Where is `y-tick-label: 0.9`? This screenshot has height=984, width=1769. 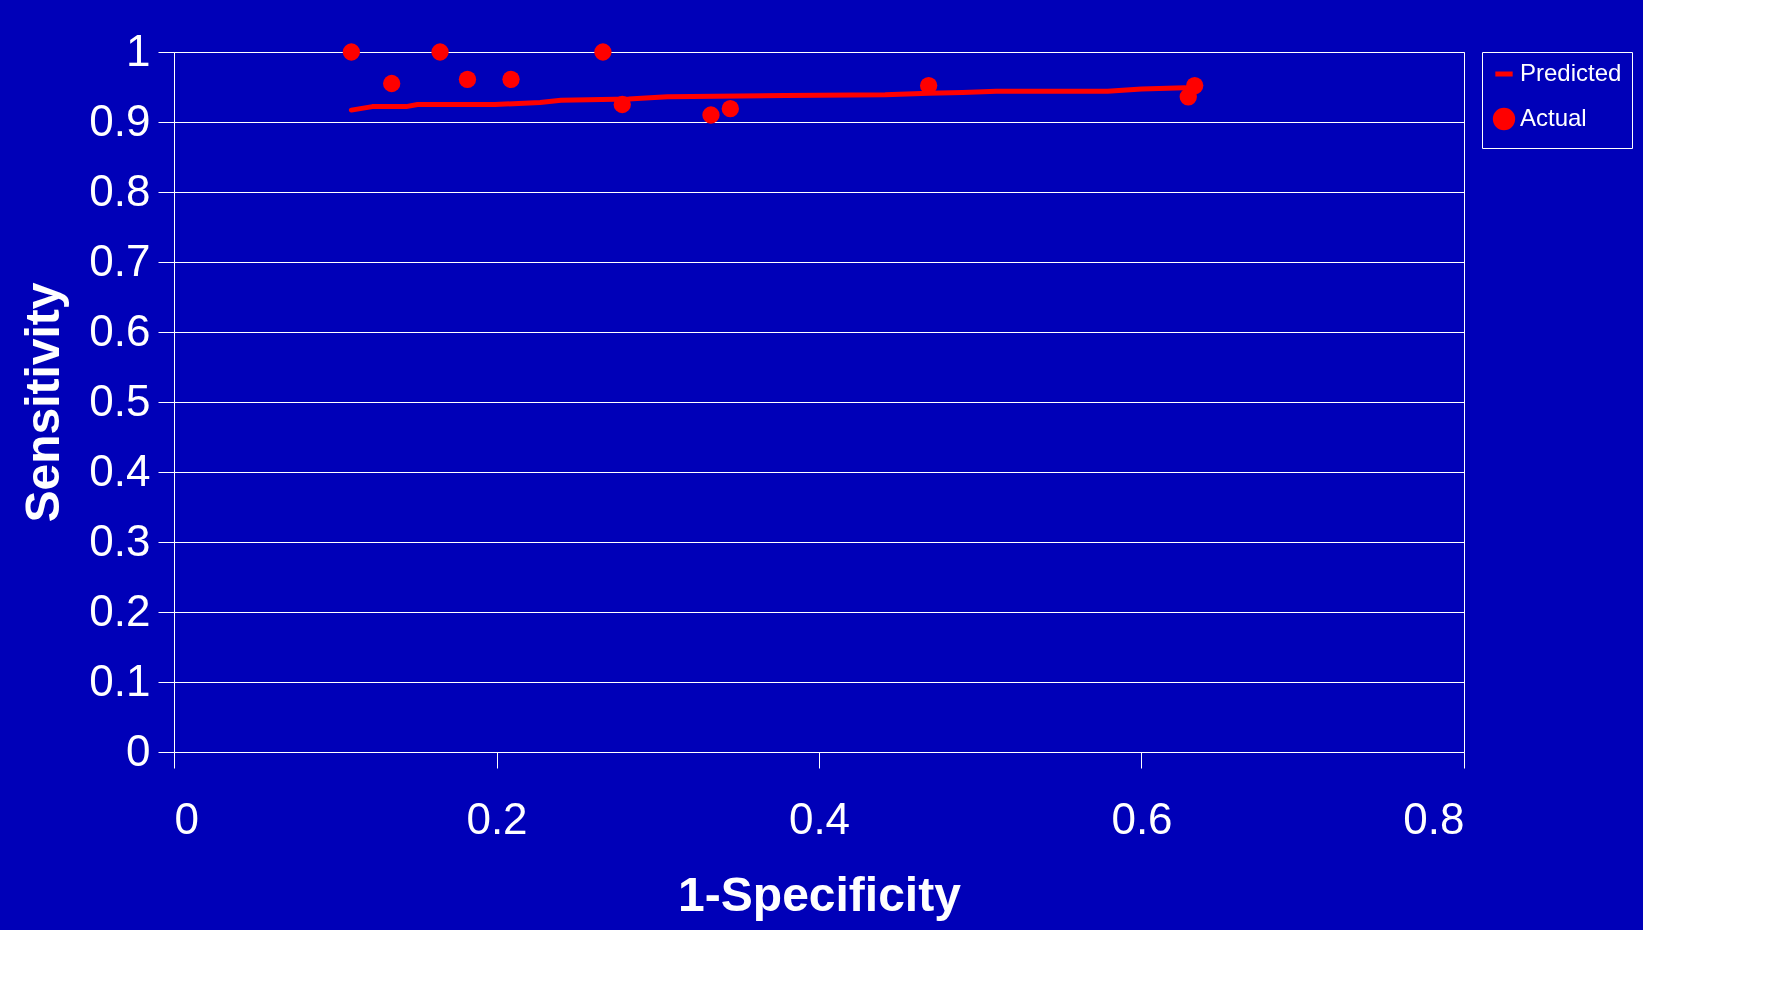
y-tick-label: 0.9 is located at coordinates (120, 120).